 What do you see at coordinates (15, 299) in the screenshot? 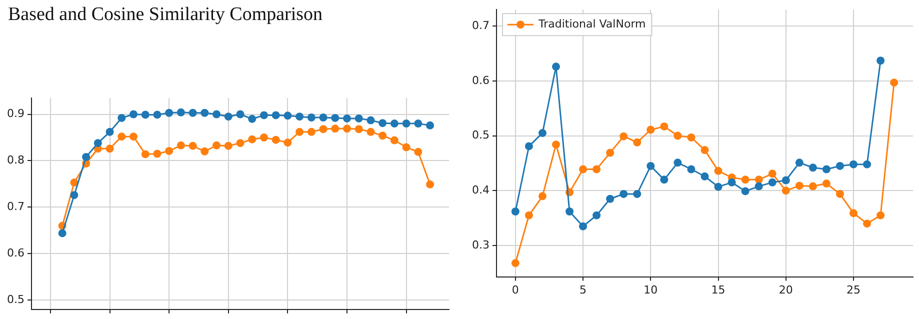
I see `y-tick-label: 0.5` at bounding box center [15, 299].